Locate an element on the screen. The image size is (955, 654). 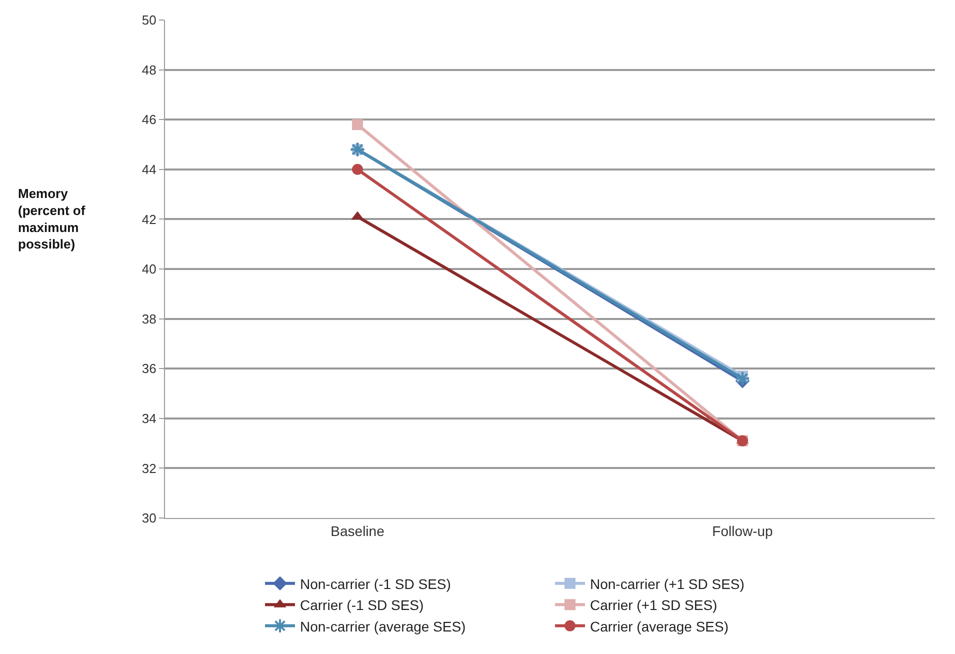
x-tick-label: Baseline is located at coordinates (357, 530).